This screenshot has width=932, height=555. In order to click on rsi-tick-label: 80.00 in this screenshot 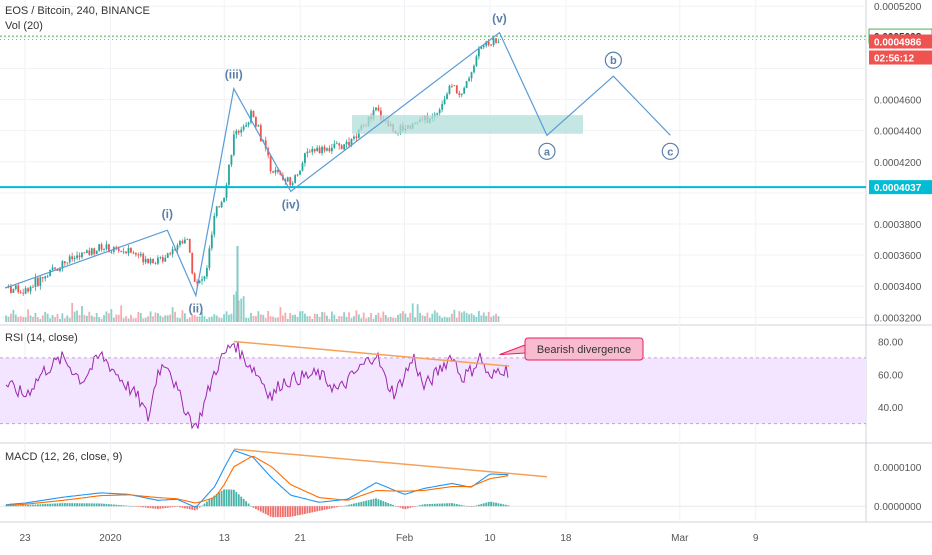, I will do `click(890, 342)`.